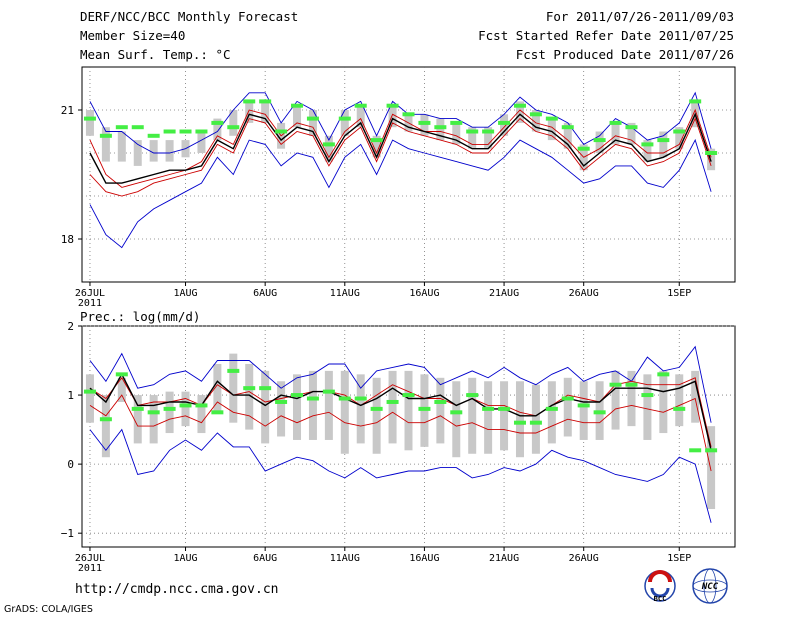  Describe the element at coordinates (686, 586) in the screenshot. I see `agency-logos: BCC NCC` at that location.